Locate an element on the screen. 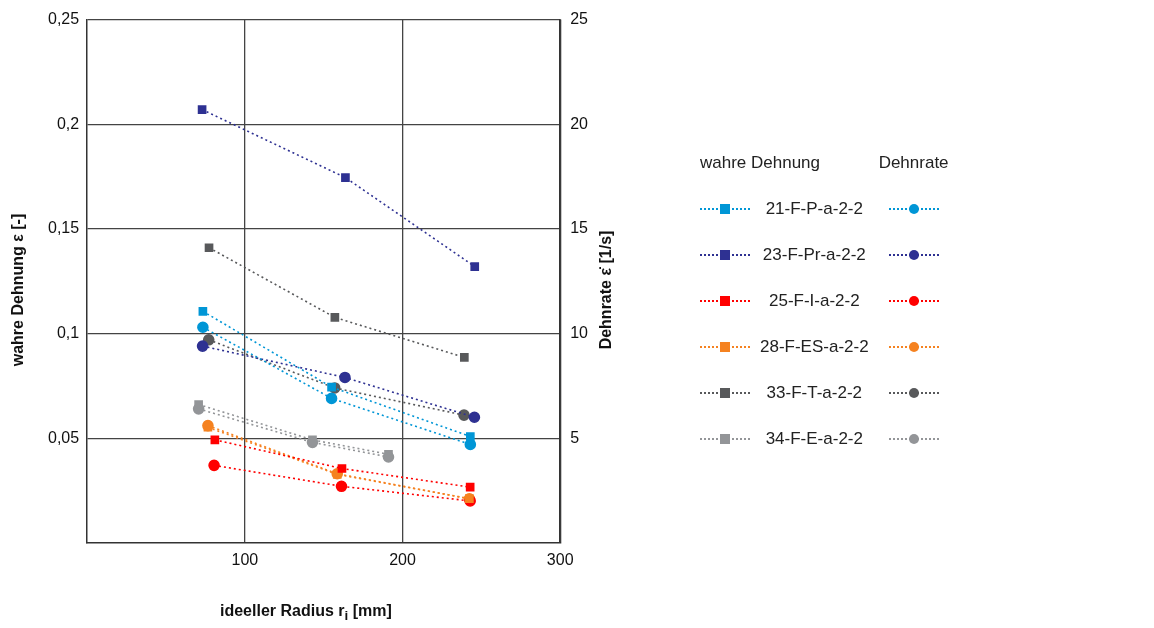 The height and width of the screenshot is (628, 1154). y2-tick-label: 20 is located at coordinates (579, 123).